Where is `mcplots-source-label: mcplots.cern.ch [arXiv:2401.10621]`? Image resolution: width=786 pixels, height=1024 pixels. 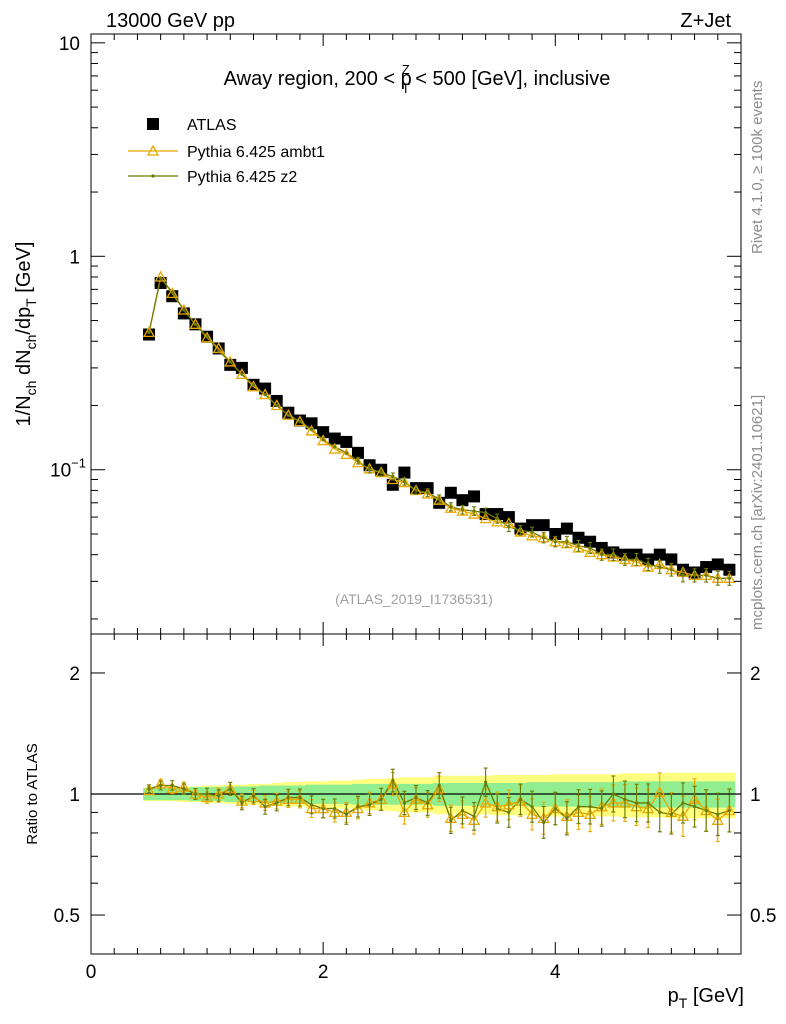
mcplots-source-label: mcplots.cern.ch [arXiv:2401.10621] is located at coordinates (757, 512).